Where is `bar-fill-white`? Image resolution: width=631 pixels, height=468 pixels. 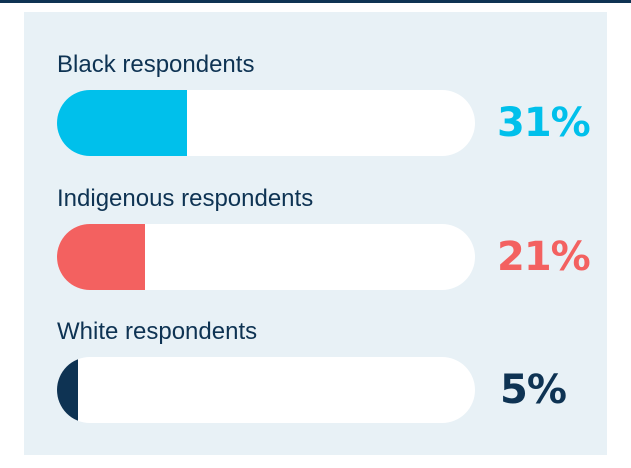
bar-fill-white is located at coordinates (67, 390).